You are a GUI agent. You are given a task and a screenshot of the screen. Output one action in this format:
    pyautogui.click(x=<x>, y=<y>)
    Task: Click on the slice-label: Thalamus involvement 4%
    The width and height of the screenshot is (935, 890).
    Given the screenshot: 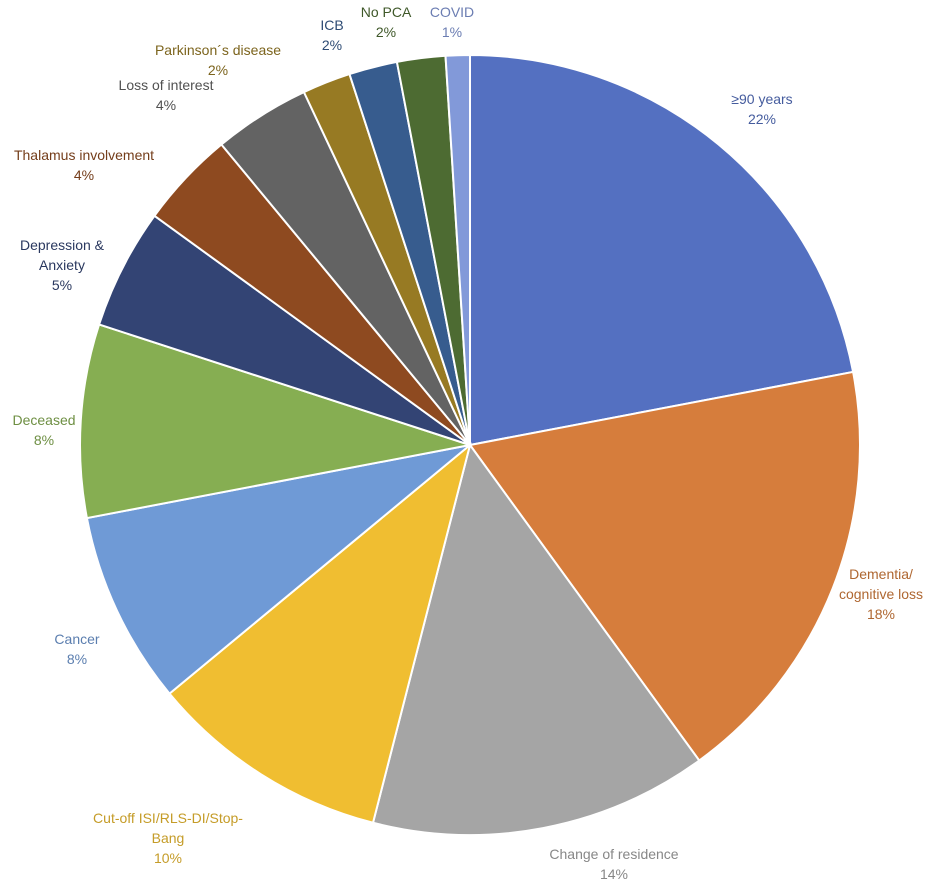 What is the action you would take?
    pyautogui.click(x=84, y=165)
    